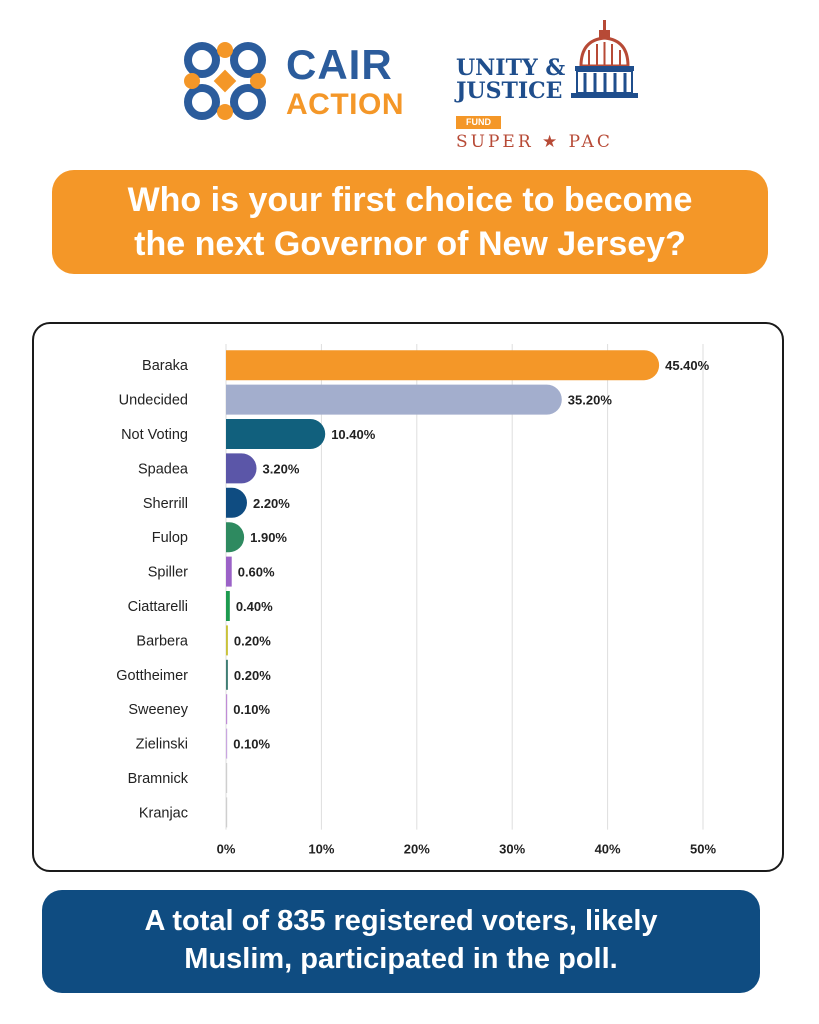 This screenshot has width=819, height=1024. What do you see at coordinates (345, 104) in the screenshot?
I see `cair-logo-line2: ACTION` at bounding box center [345, 104].